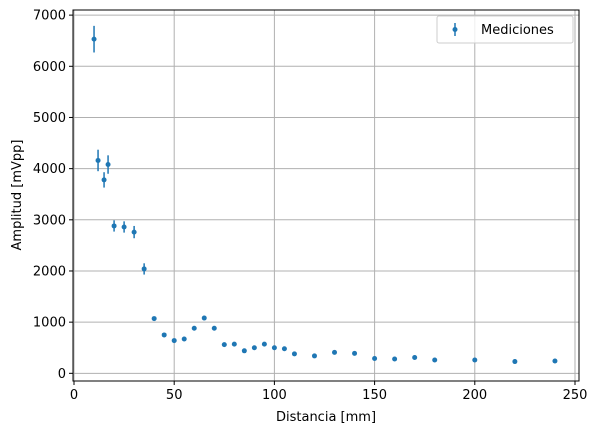 The width and height of the screenshot is (590, 432). I want to click on y-tick-label: 4000, so click(49, 169).